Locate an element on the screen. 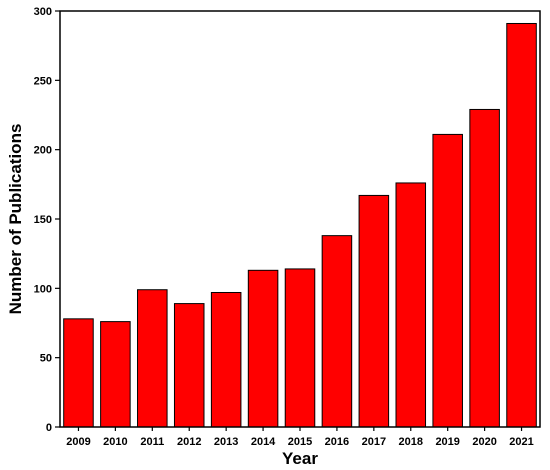 The width and height of the screenshot is (550, 470). bar-2010 is located at coordinates (115, 374).